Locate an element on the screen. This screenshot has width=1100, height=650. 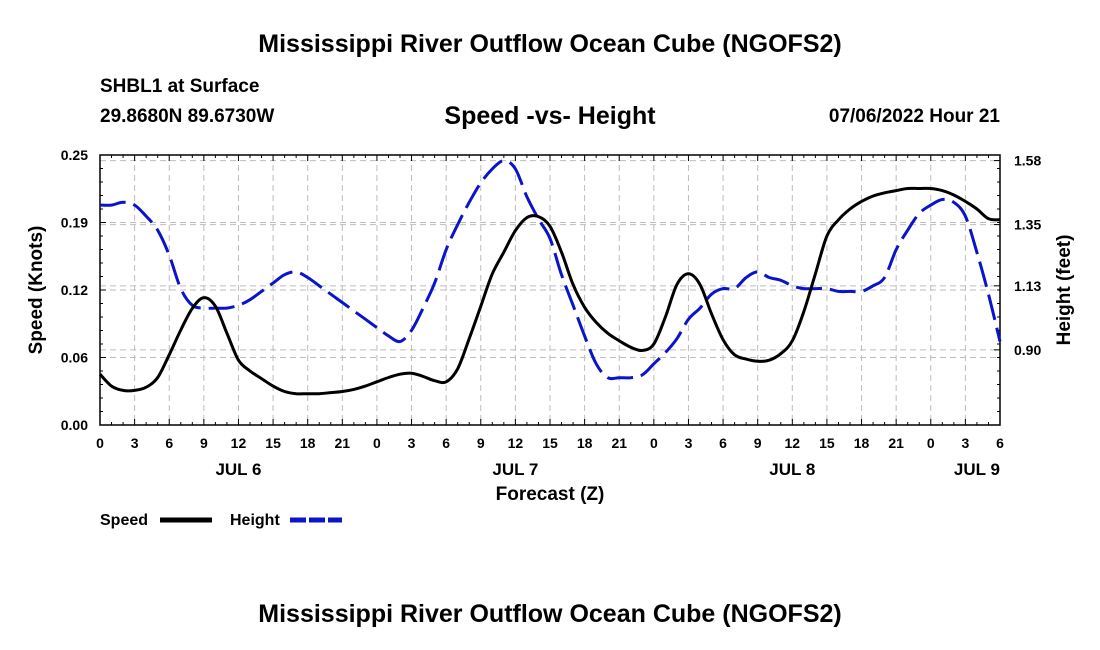
y-tick-label: 0.19 is located at coordinates (74, 223).